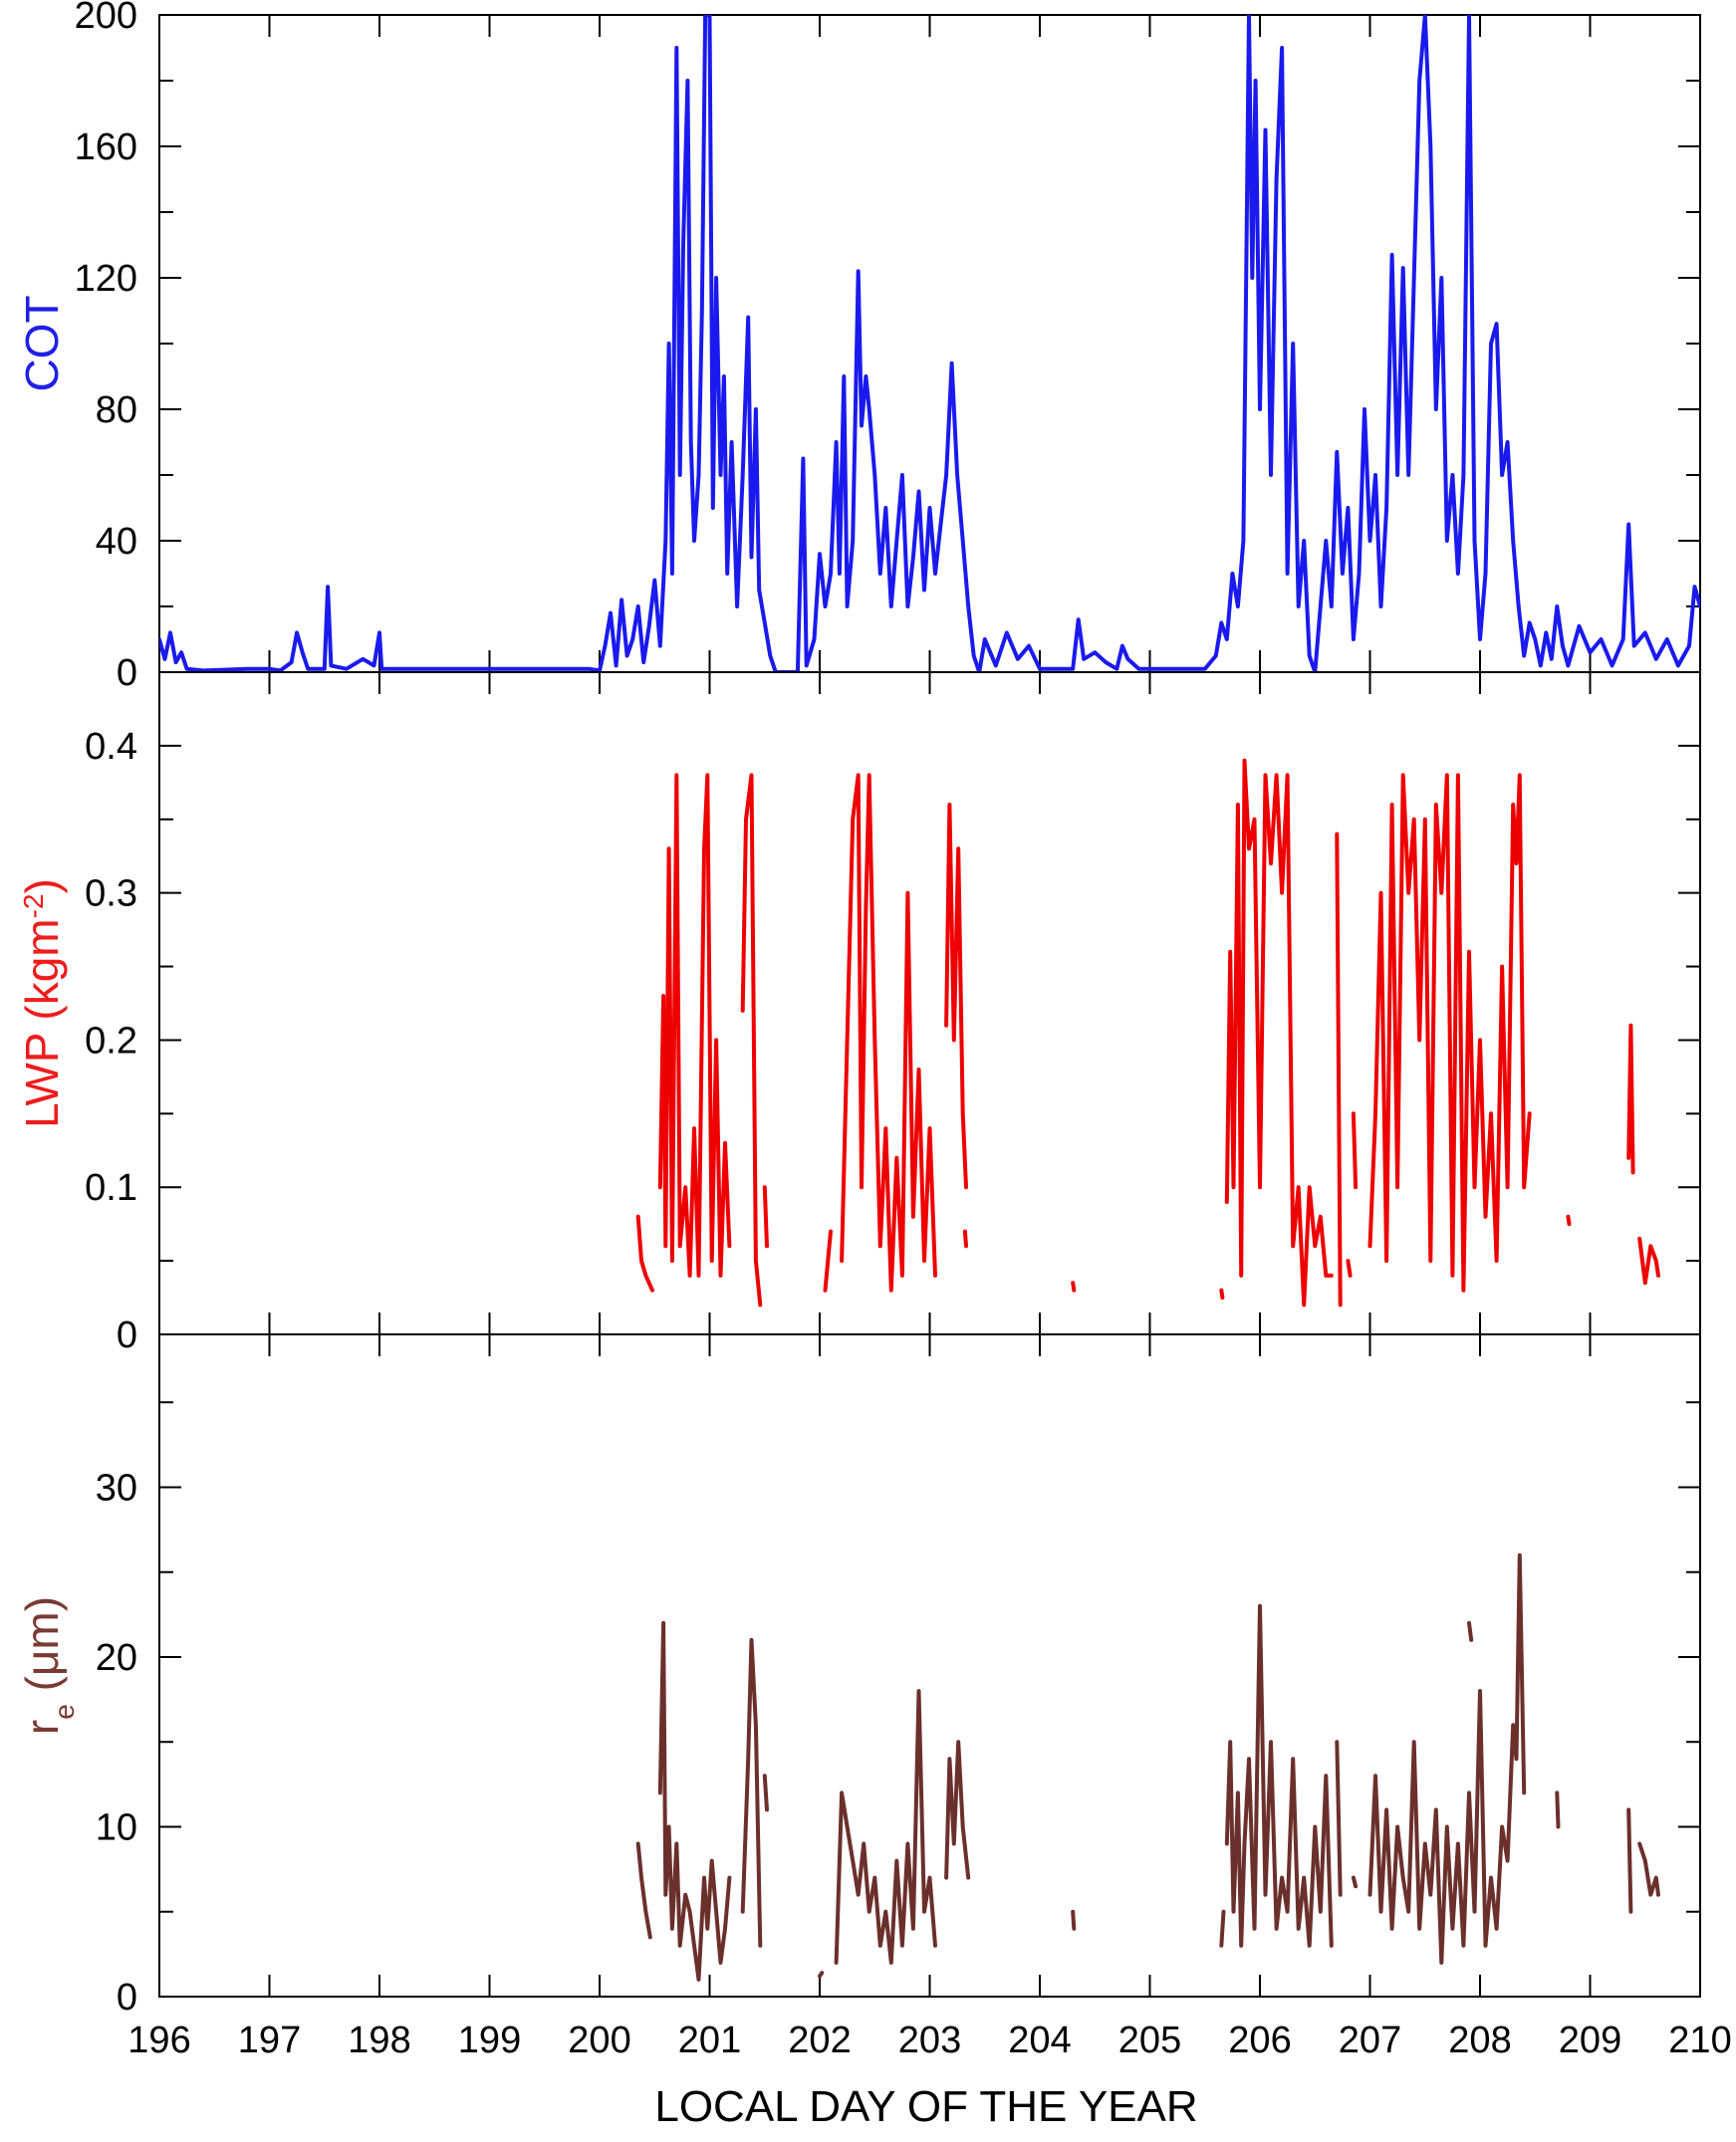  What do you see at coordinates (111, 747) in the screenshot?
I see `y-tick-label: 0.4` at bounding box center [111, 747].